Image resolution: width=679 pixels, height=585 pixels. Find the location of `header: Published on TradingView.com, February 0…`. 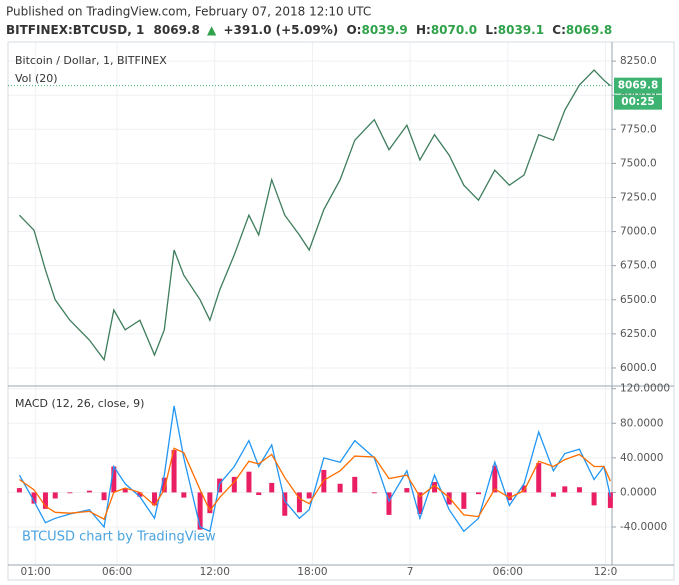

header: Published on TradingView.com, February 0… is located at coordinates (309, 21).